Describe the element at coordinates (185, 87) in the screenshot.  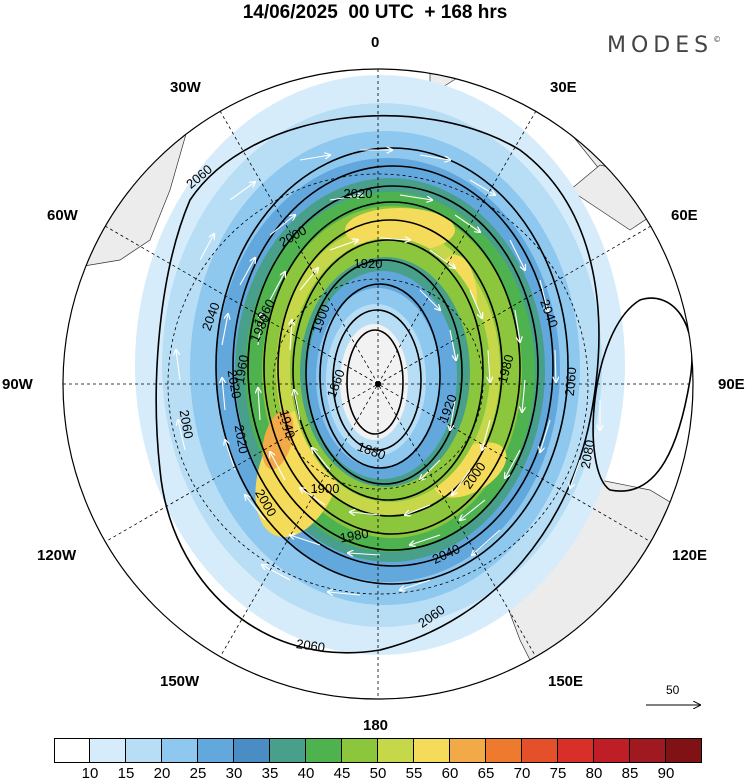
I see `lon-label-30w: 30W` at that location.